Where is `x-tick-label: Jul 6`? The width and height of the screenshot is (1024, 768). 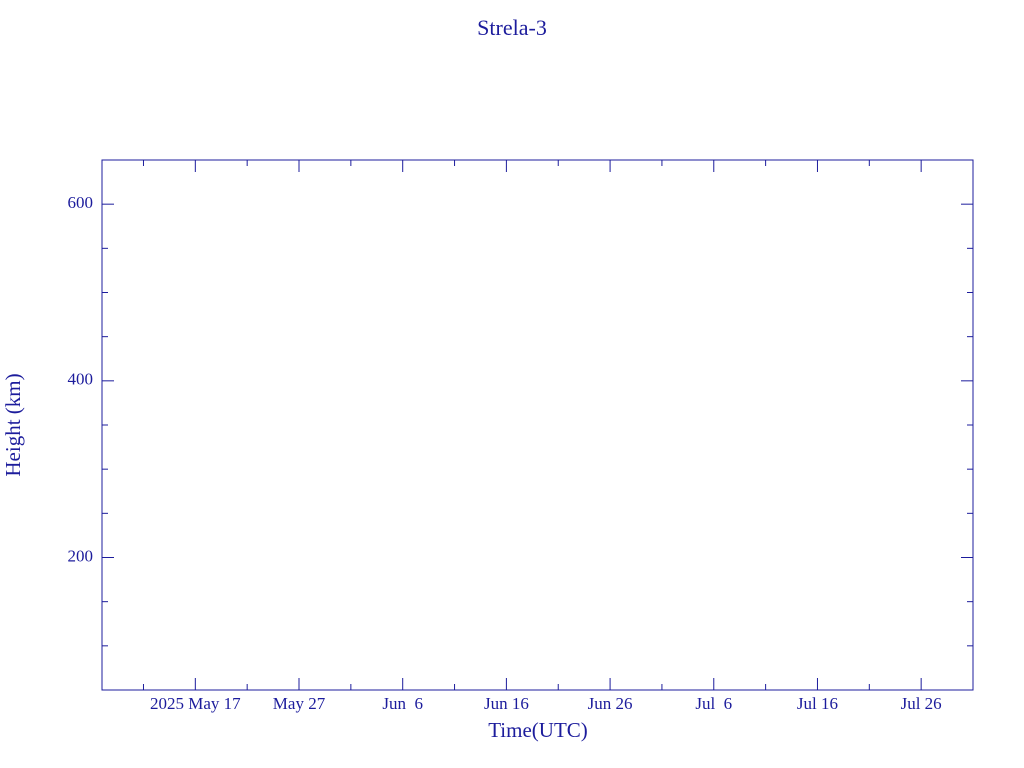 x-tick-label: Jul 6 is located at coordinates (713, 703).